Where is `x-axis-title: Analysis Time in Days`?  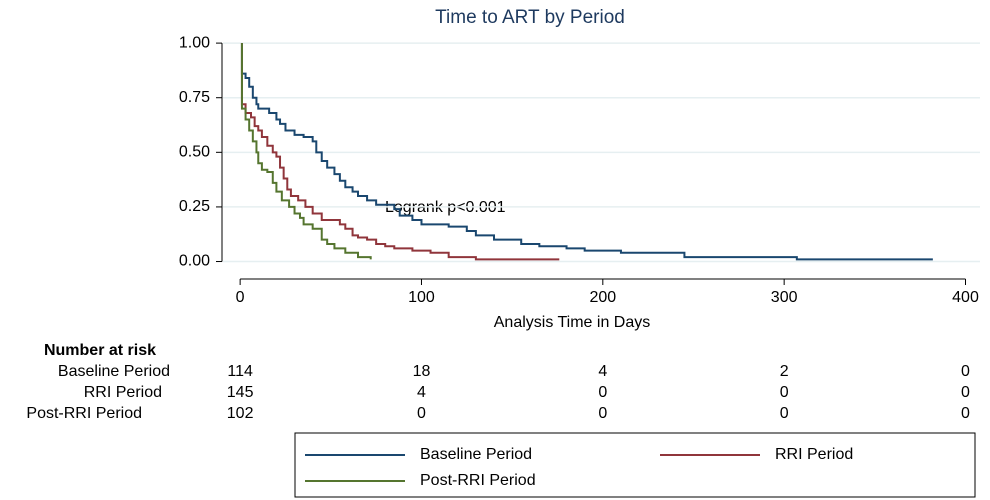 x-axis-title: Analysis Time in Days is located at coordinates (572, 322).